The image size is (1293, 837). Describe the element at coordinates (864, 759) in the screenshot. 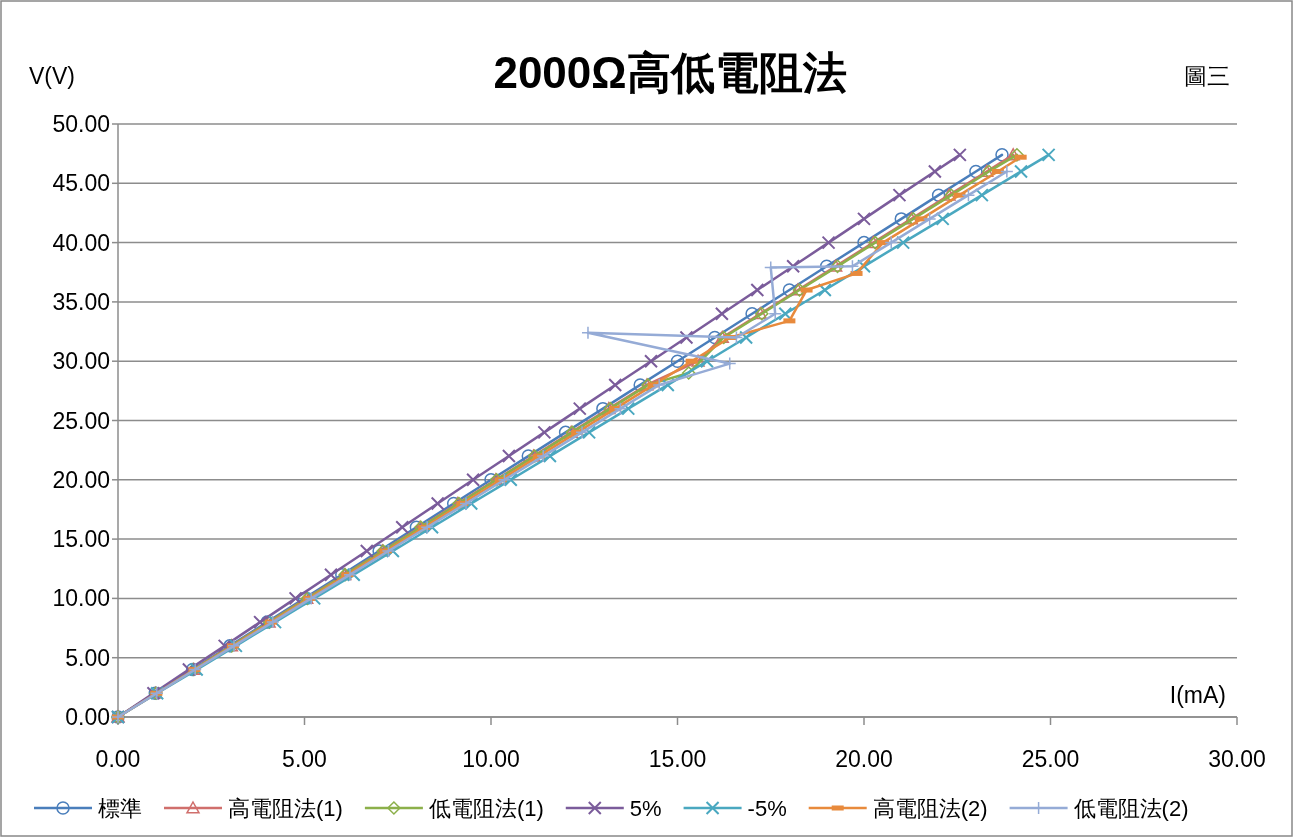

I see `x-tick-label: 20.00` at that location.